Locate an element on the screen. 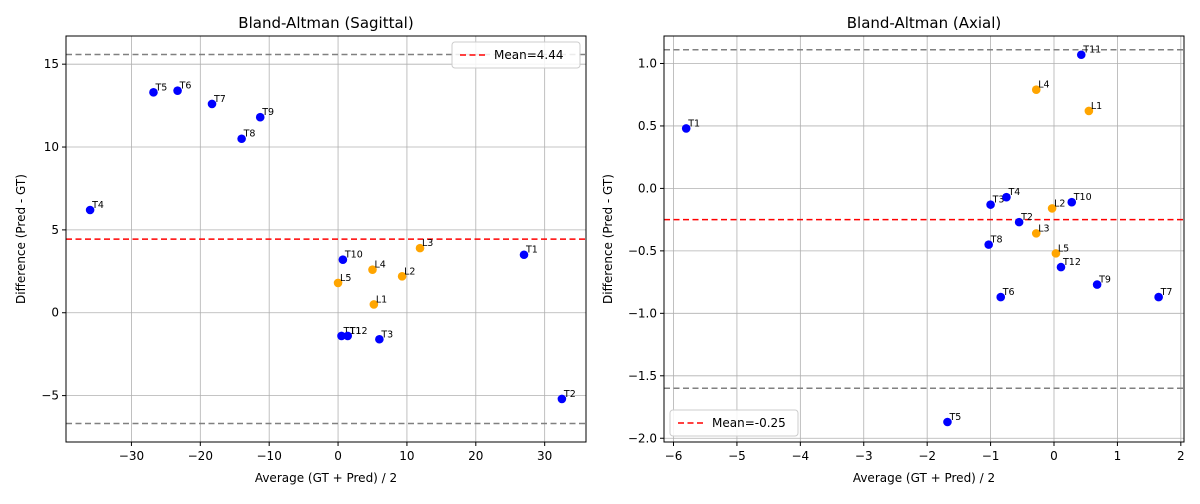 The image size is (1200, 504). x-tick-label: −1 is located at coordinates (991, 456).